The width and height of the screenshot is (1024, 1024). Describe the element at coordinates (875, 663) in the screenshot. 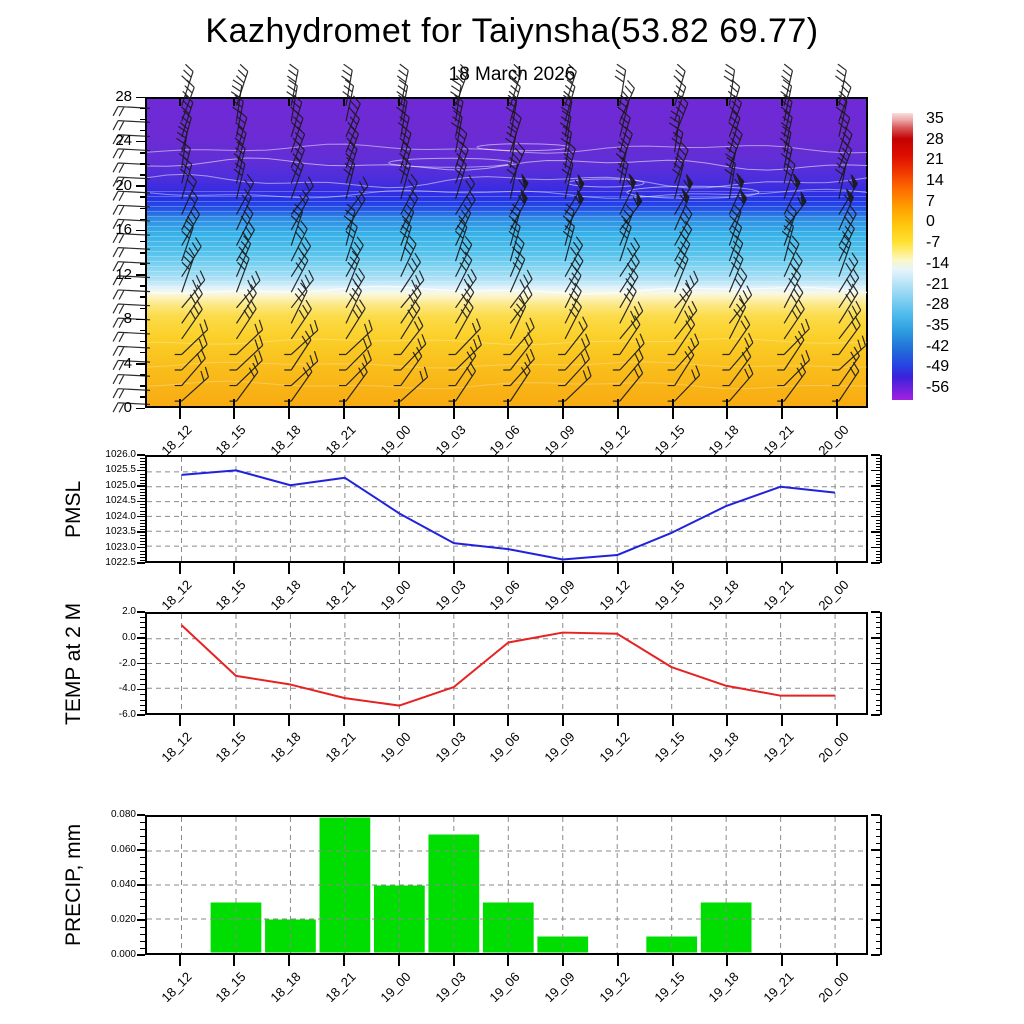

I see `temp2m-right-major` at that location.